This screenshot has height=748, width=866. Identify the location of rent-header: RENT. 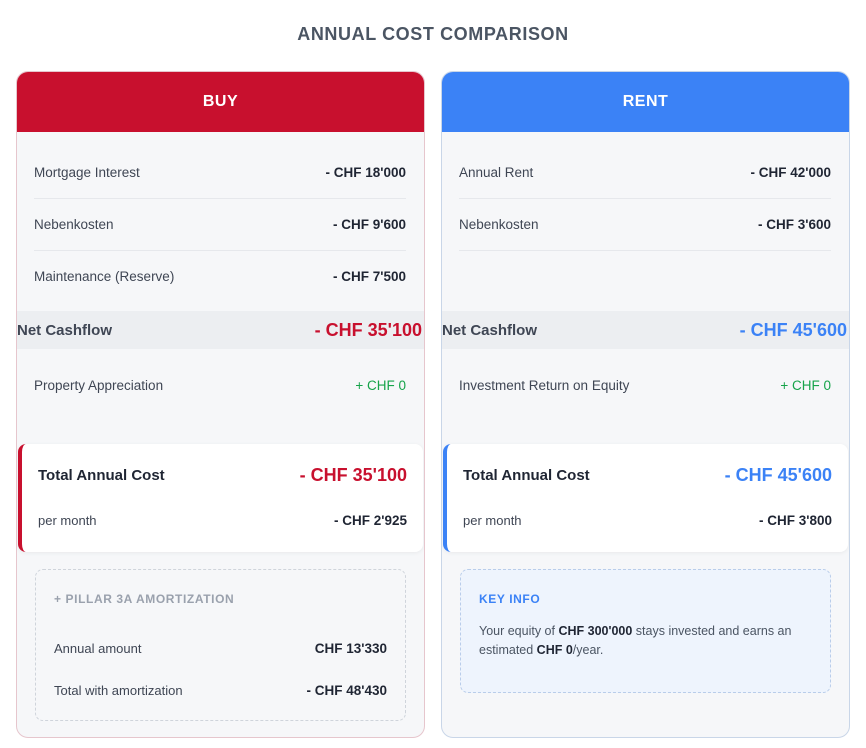
(645, 102).